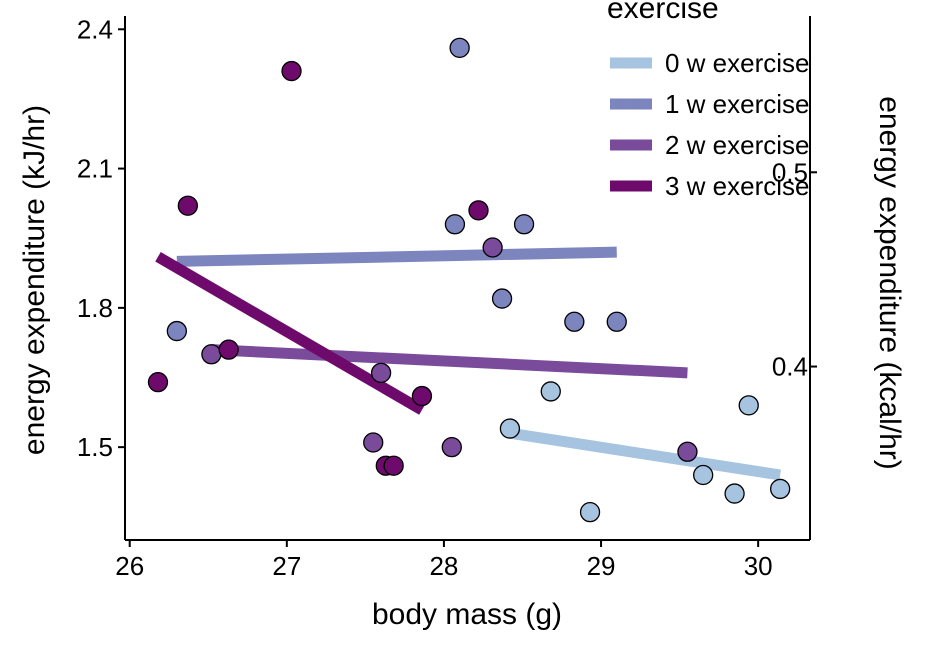 This screenshot has height=652, width=936. I want to click on legend-title: exercise, so click(663, 12).